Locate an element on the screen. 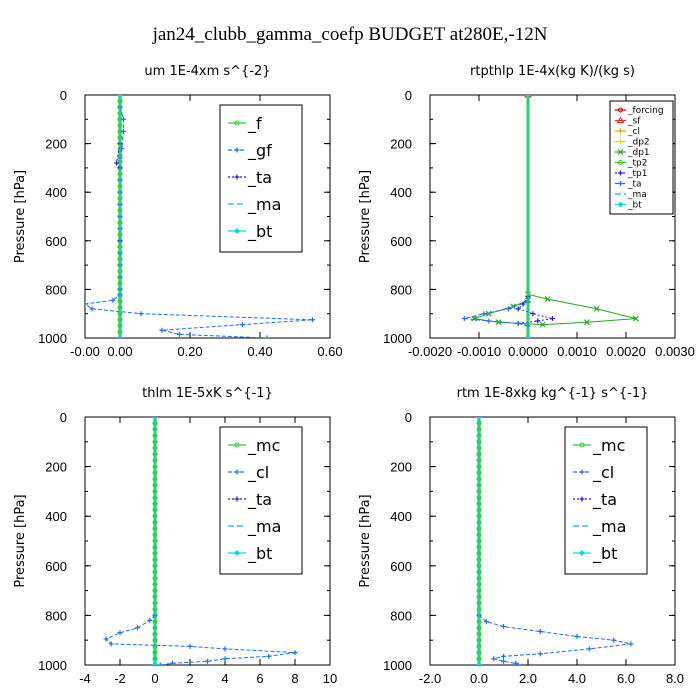 The width and height of the screenshot is (700, 700). x-tick-label: 0.40 is located at coordinates (259, 351).